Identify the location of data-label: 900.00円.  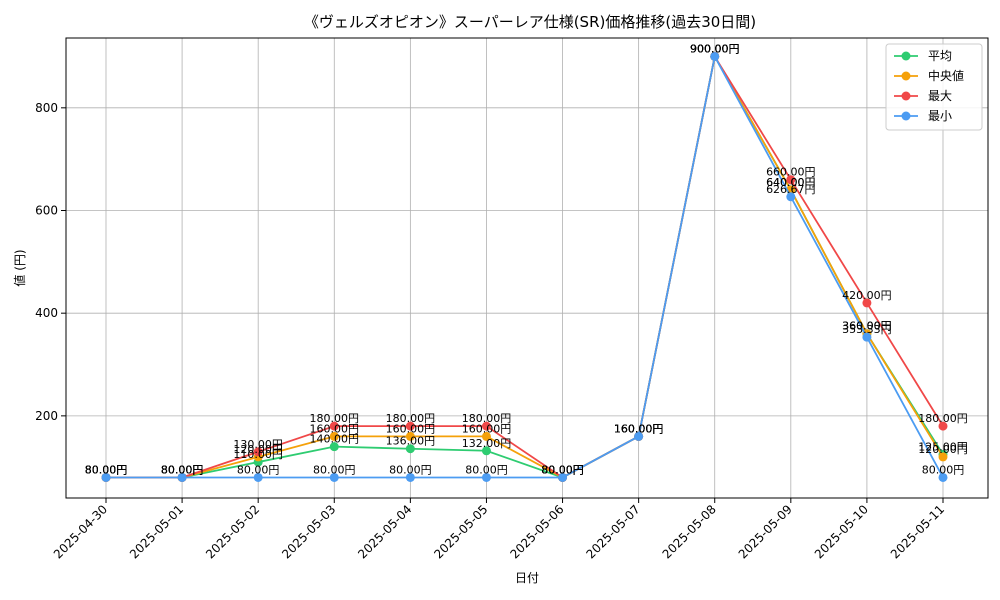
(715, 48).